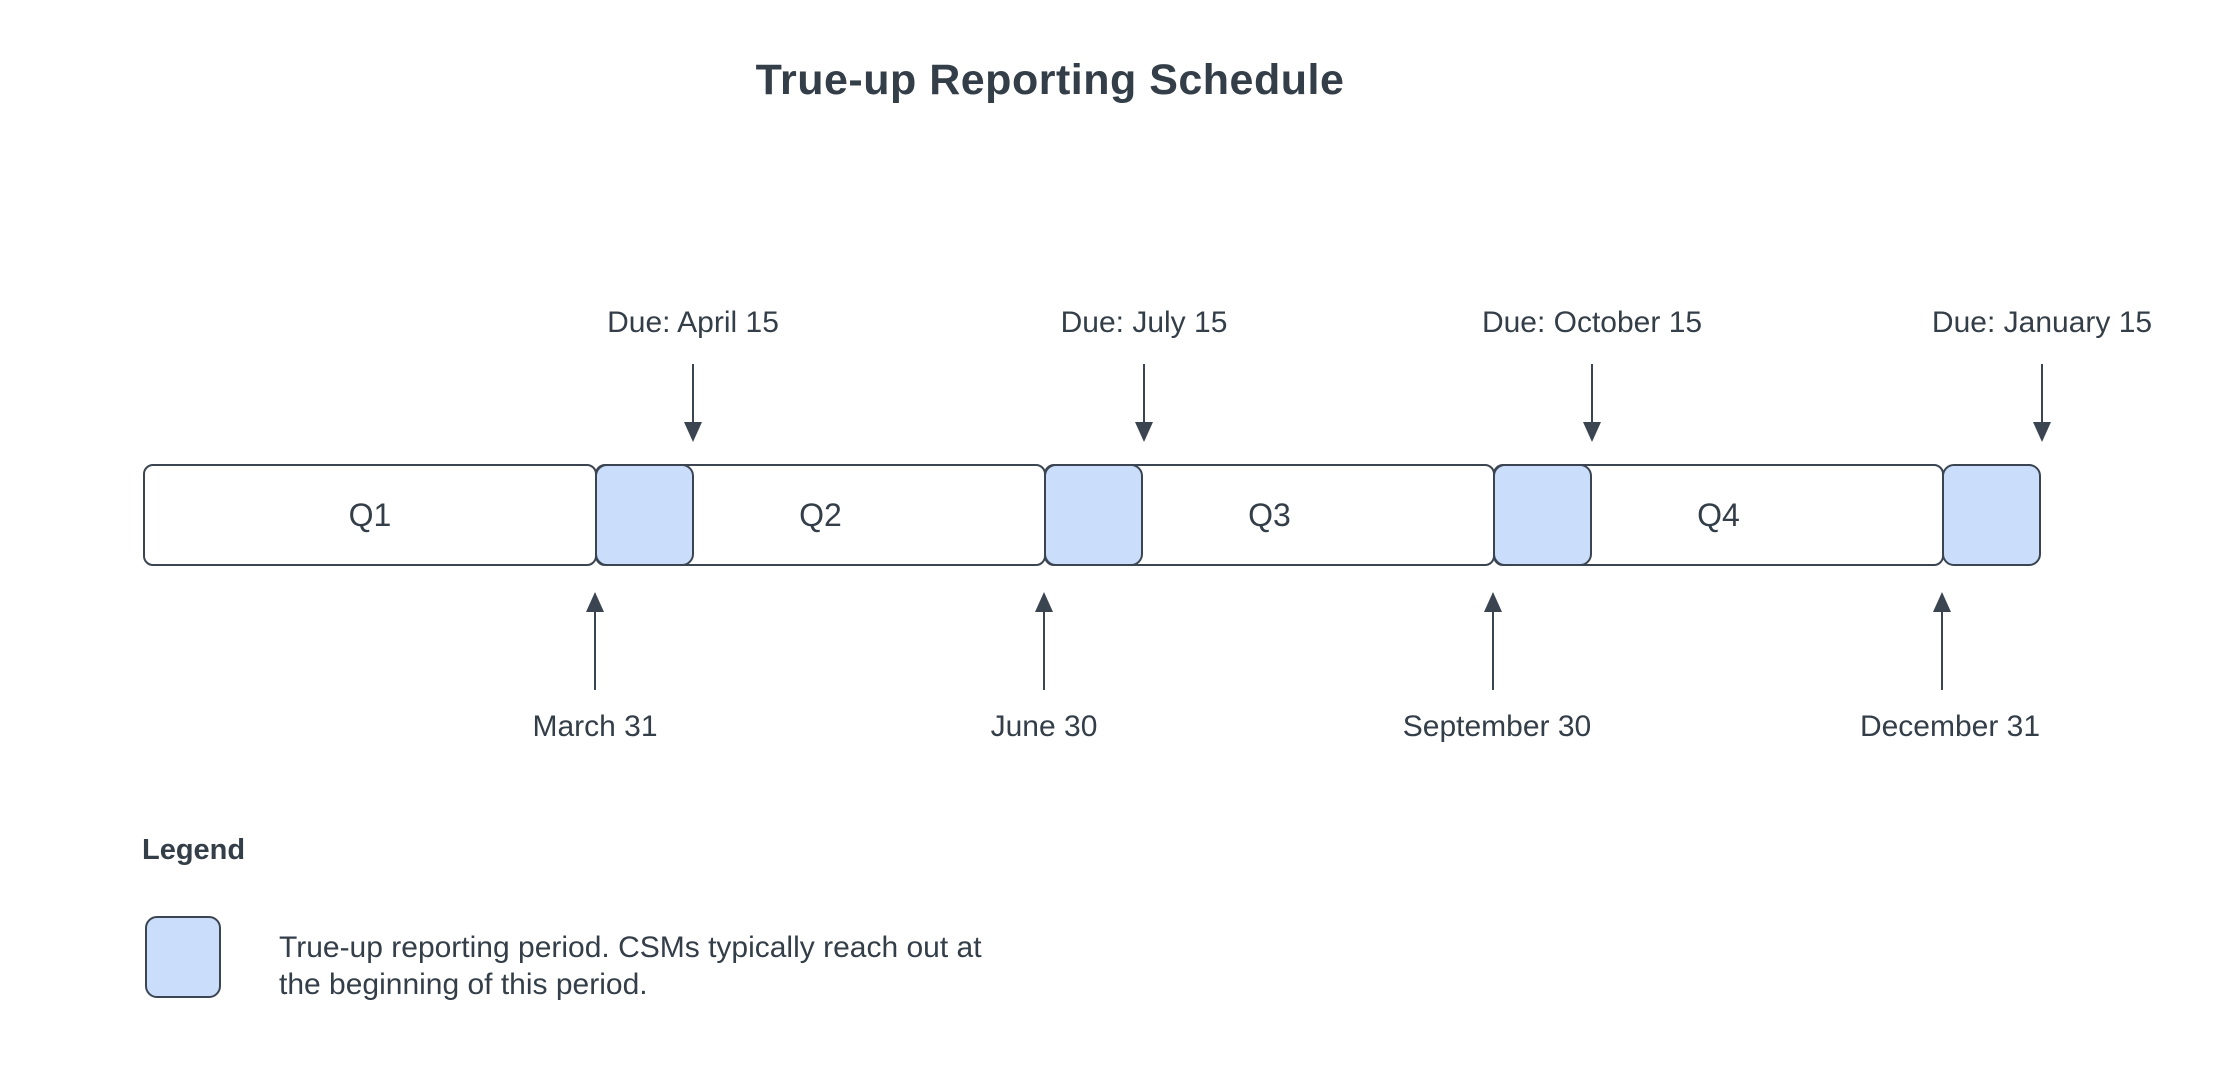 The height and width of the screenshot is (1066, 2224). Describe the element at coordinates (1718, 514) in the screenshot. I see `quarter-label: Q4` at that location.